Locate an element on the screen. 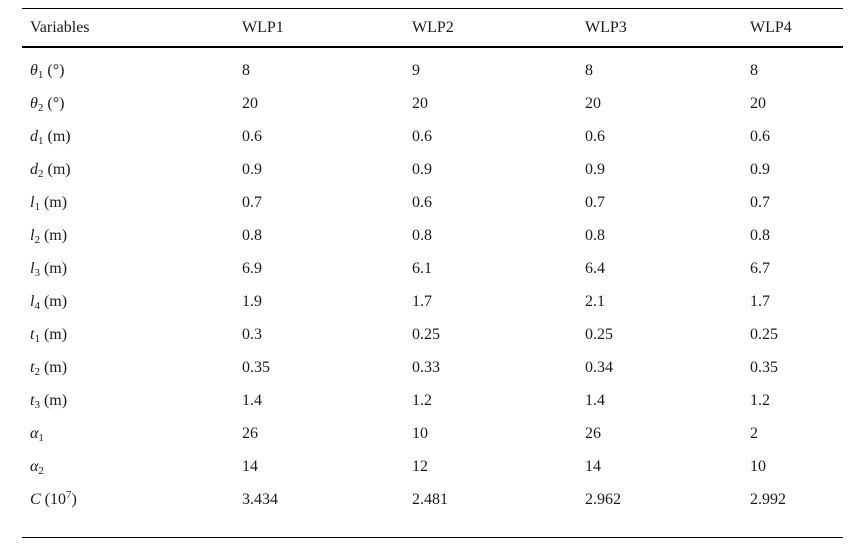  table-row: t3 (m) 1.4 1.2 1.4 1.2 is located at coordinates (432, 400).